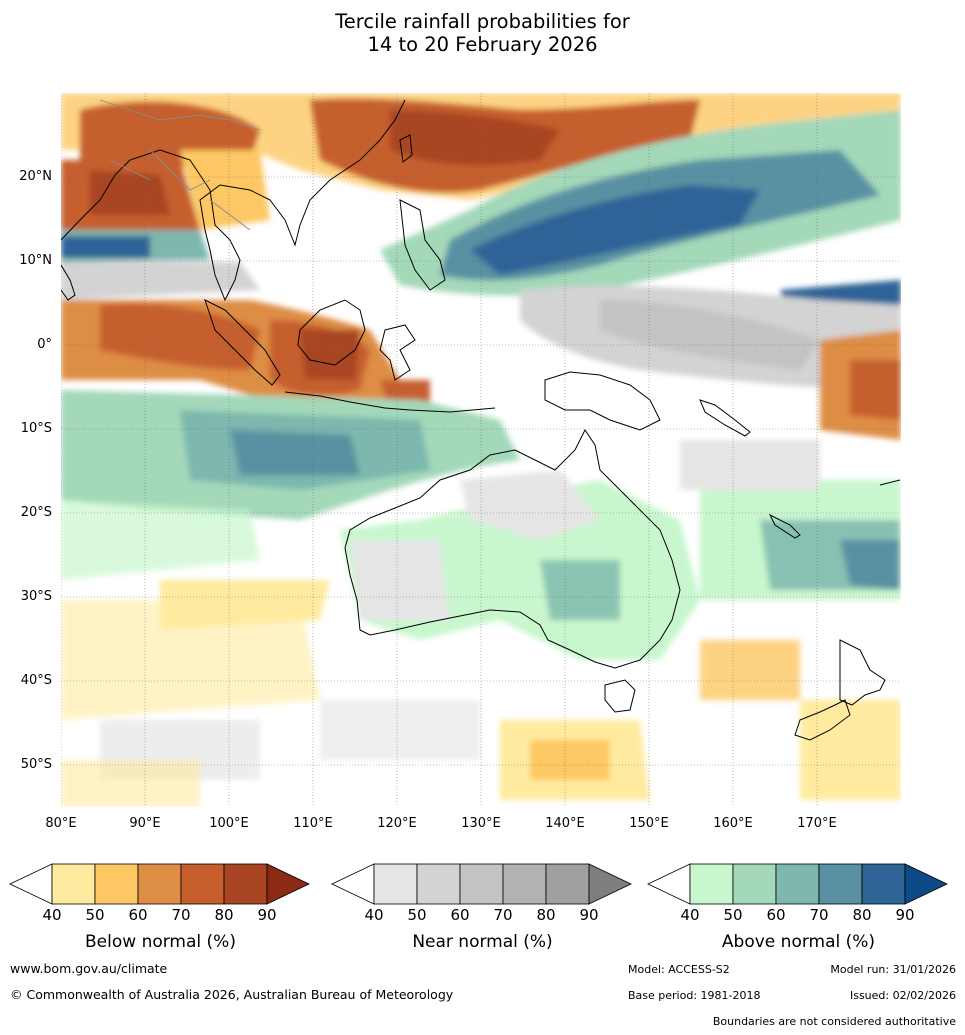  Describe the element at coordinates (725, 418) in the screenshot. I see `solomon-islands` at that location.